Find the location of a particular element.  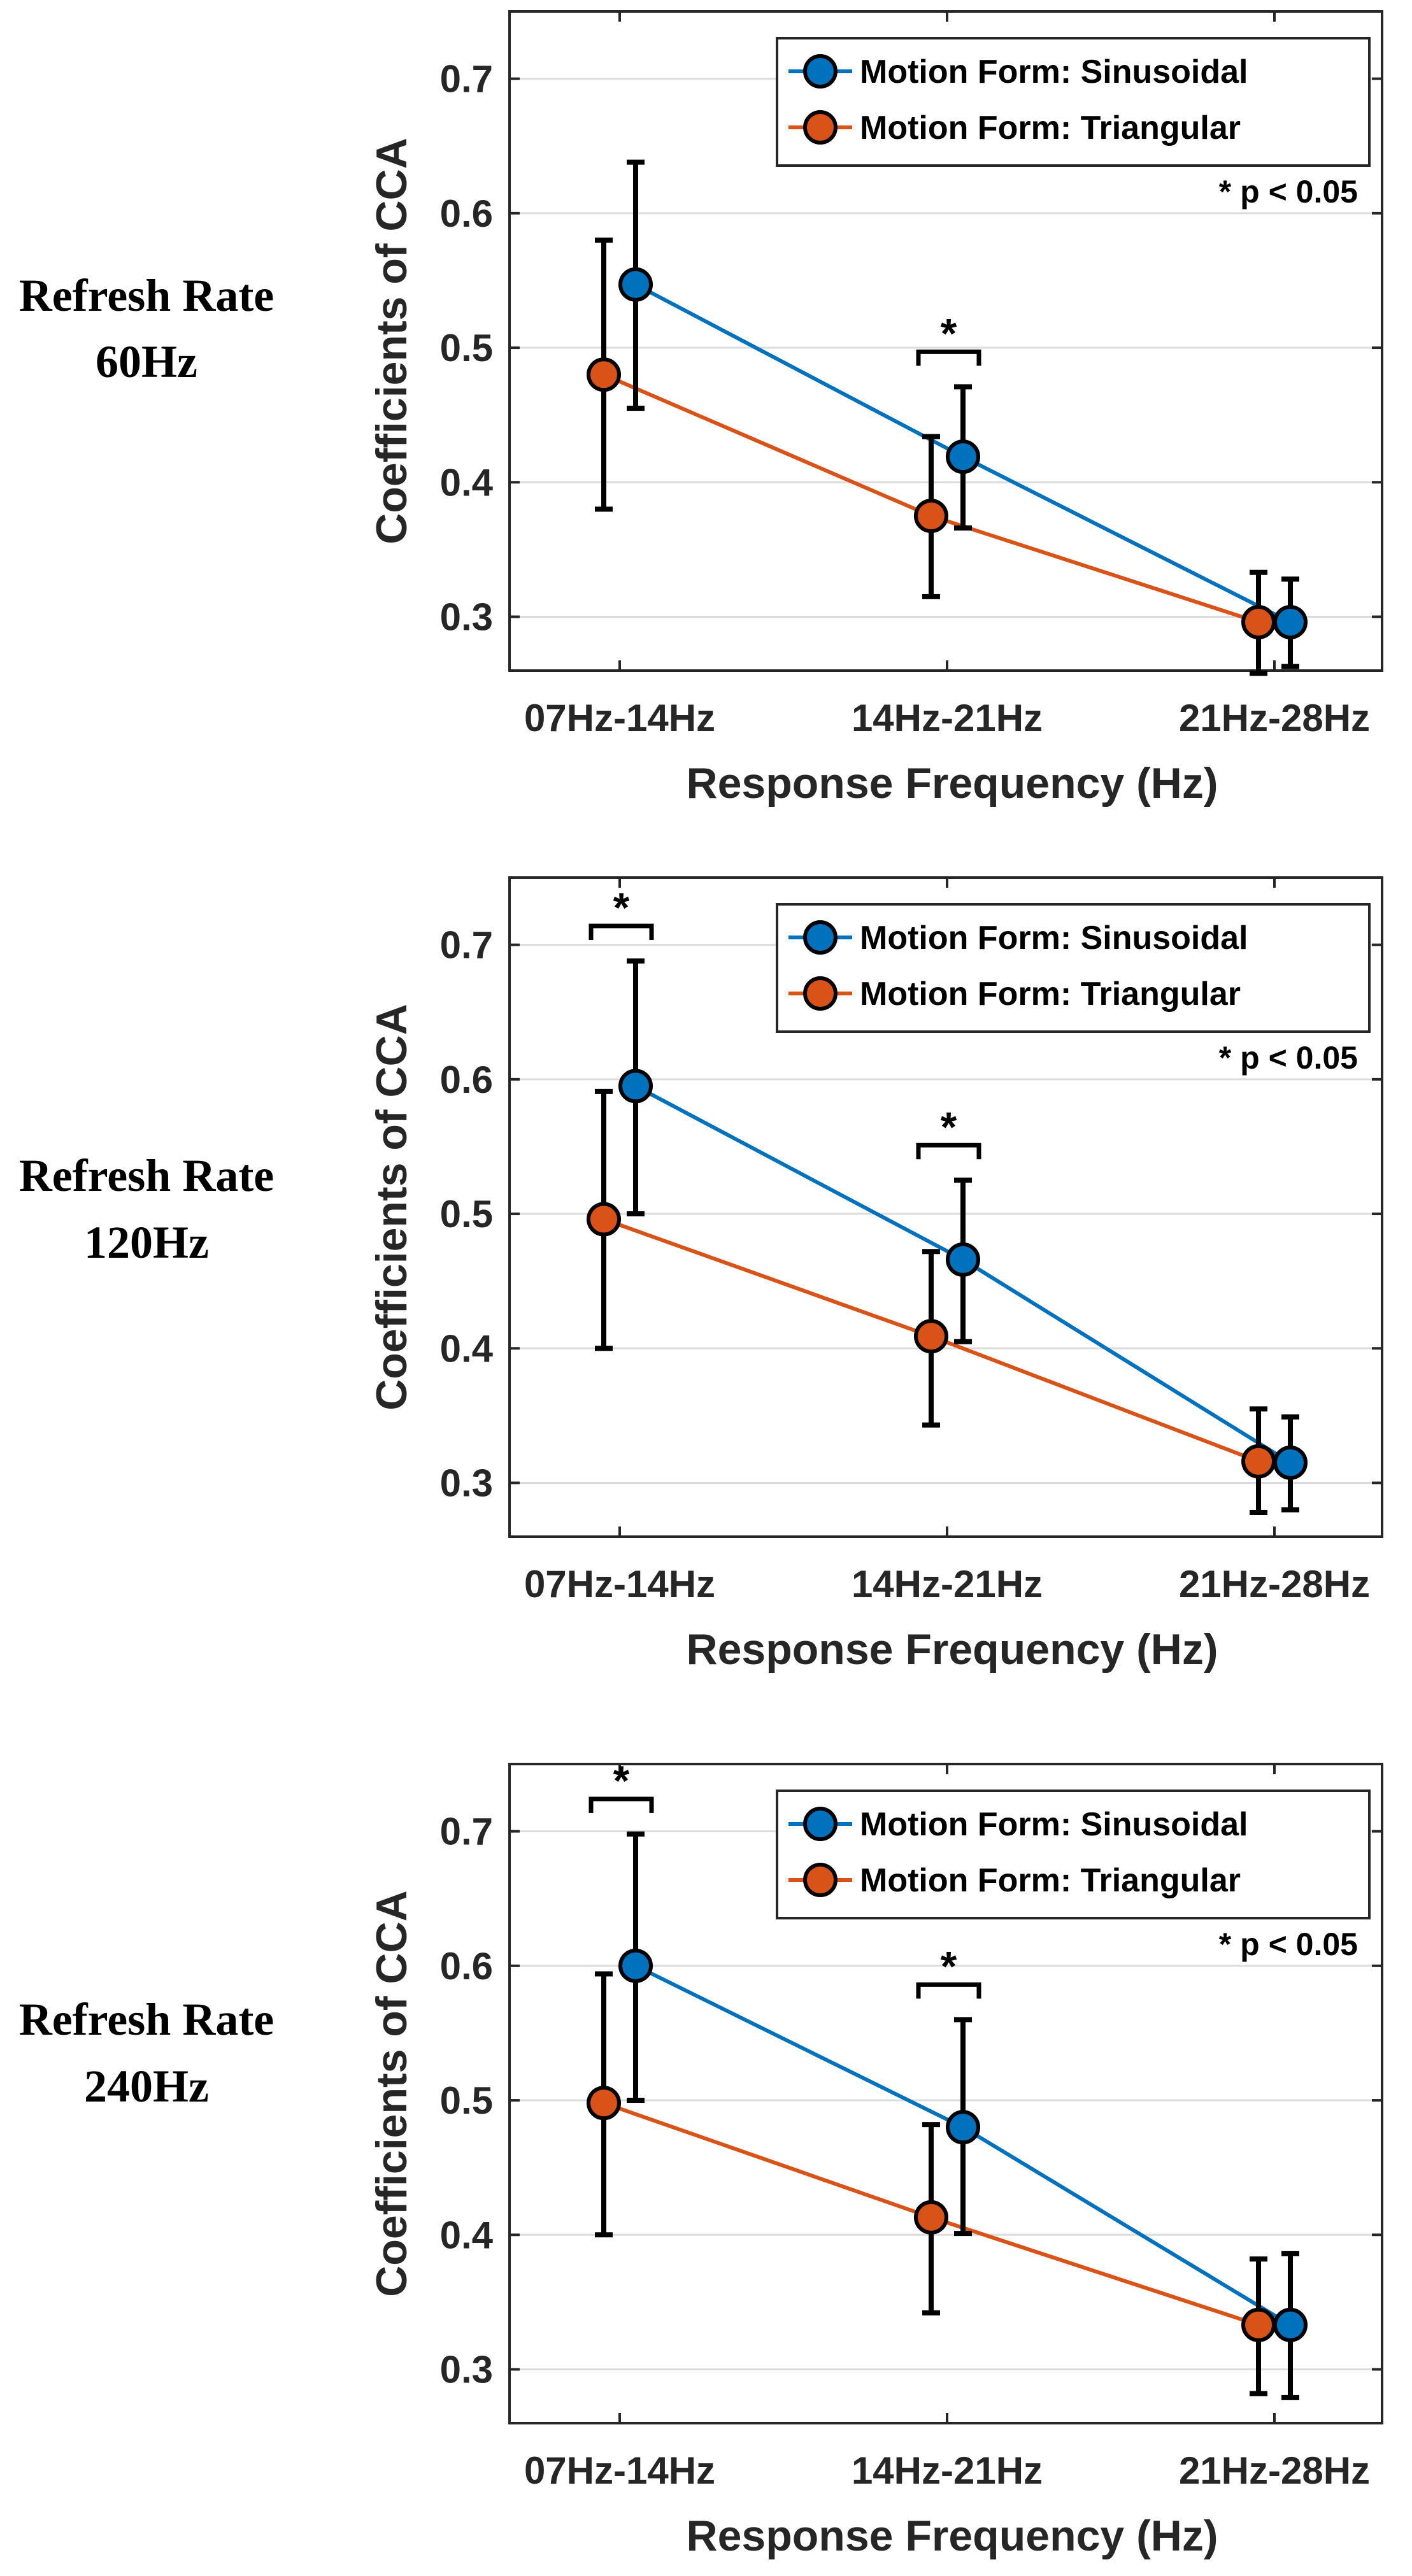

row-label-line-2: 240Hz is located at coordinates (146, 2087).